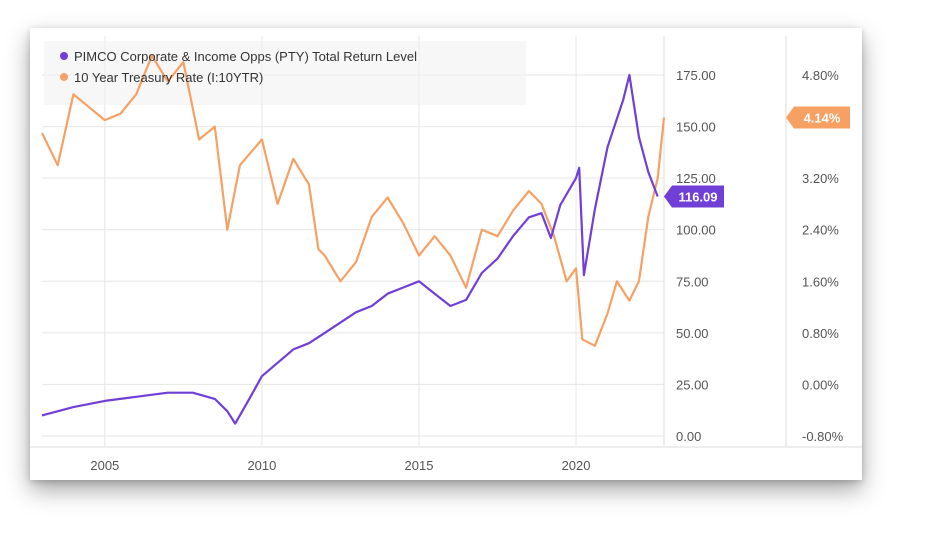  Describe the element at coordinates (820, 281) in the screenshot. I see `right-tick-label: 1.60%` at that location.